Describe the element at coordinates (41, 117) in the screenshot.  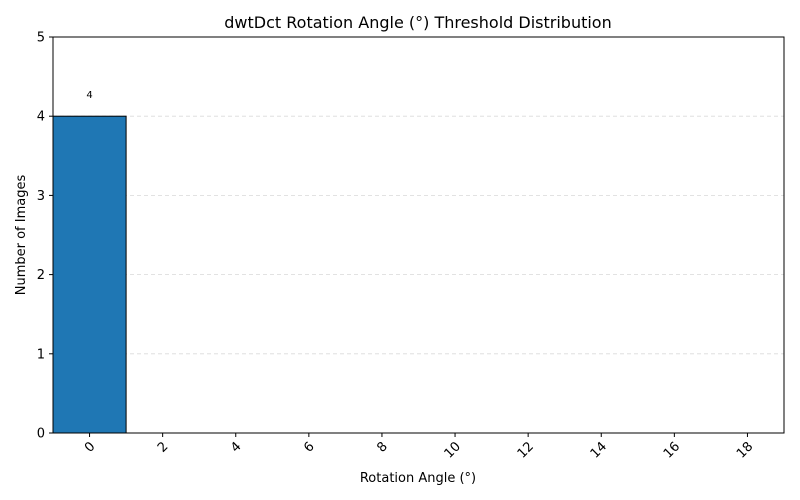
I see `y-tick-label: 4` at that location.